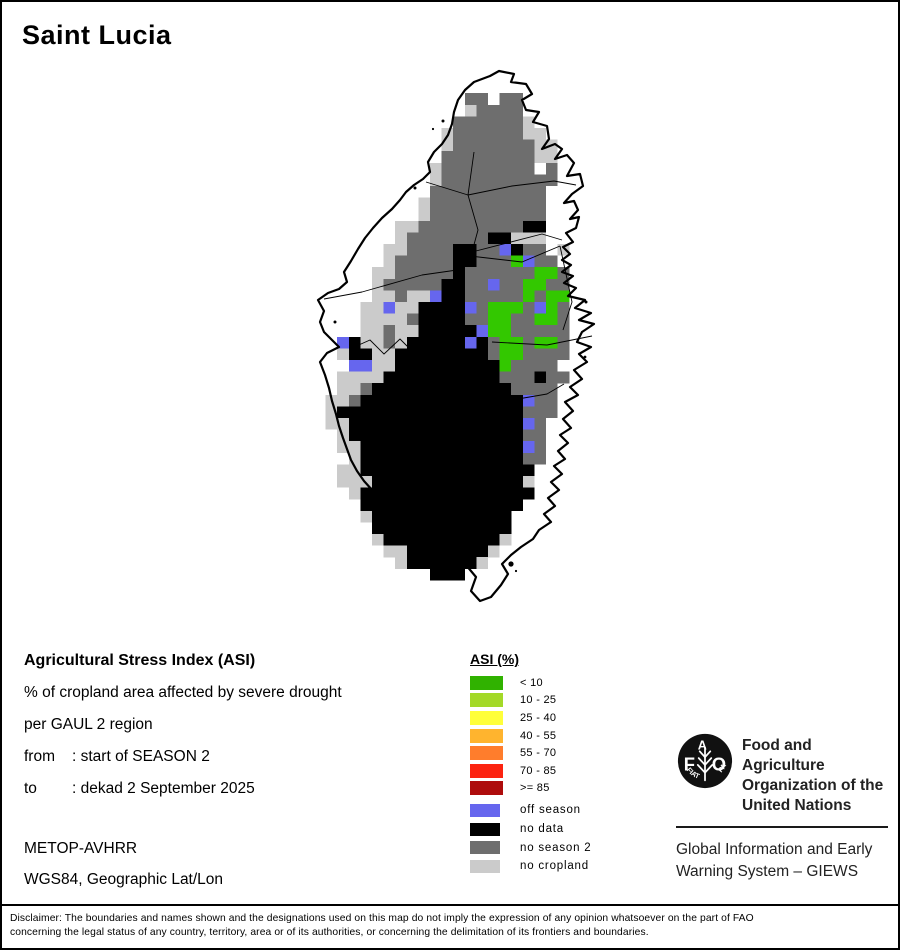 The image size is (900, 950). Describe the element at coordinates (239, 757) in the screenshot. I see `period-from-row: from : start of SEASON 2` at that location.